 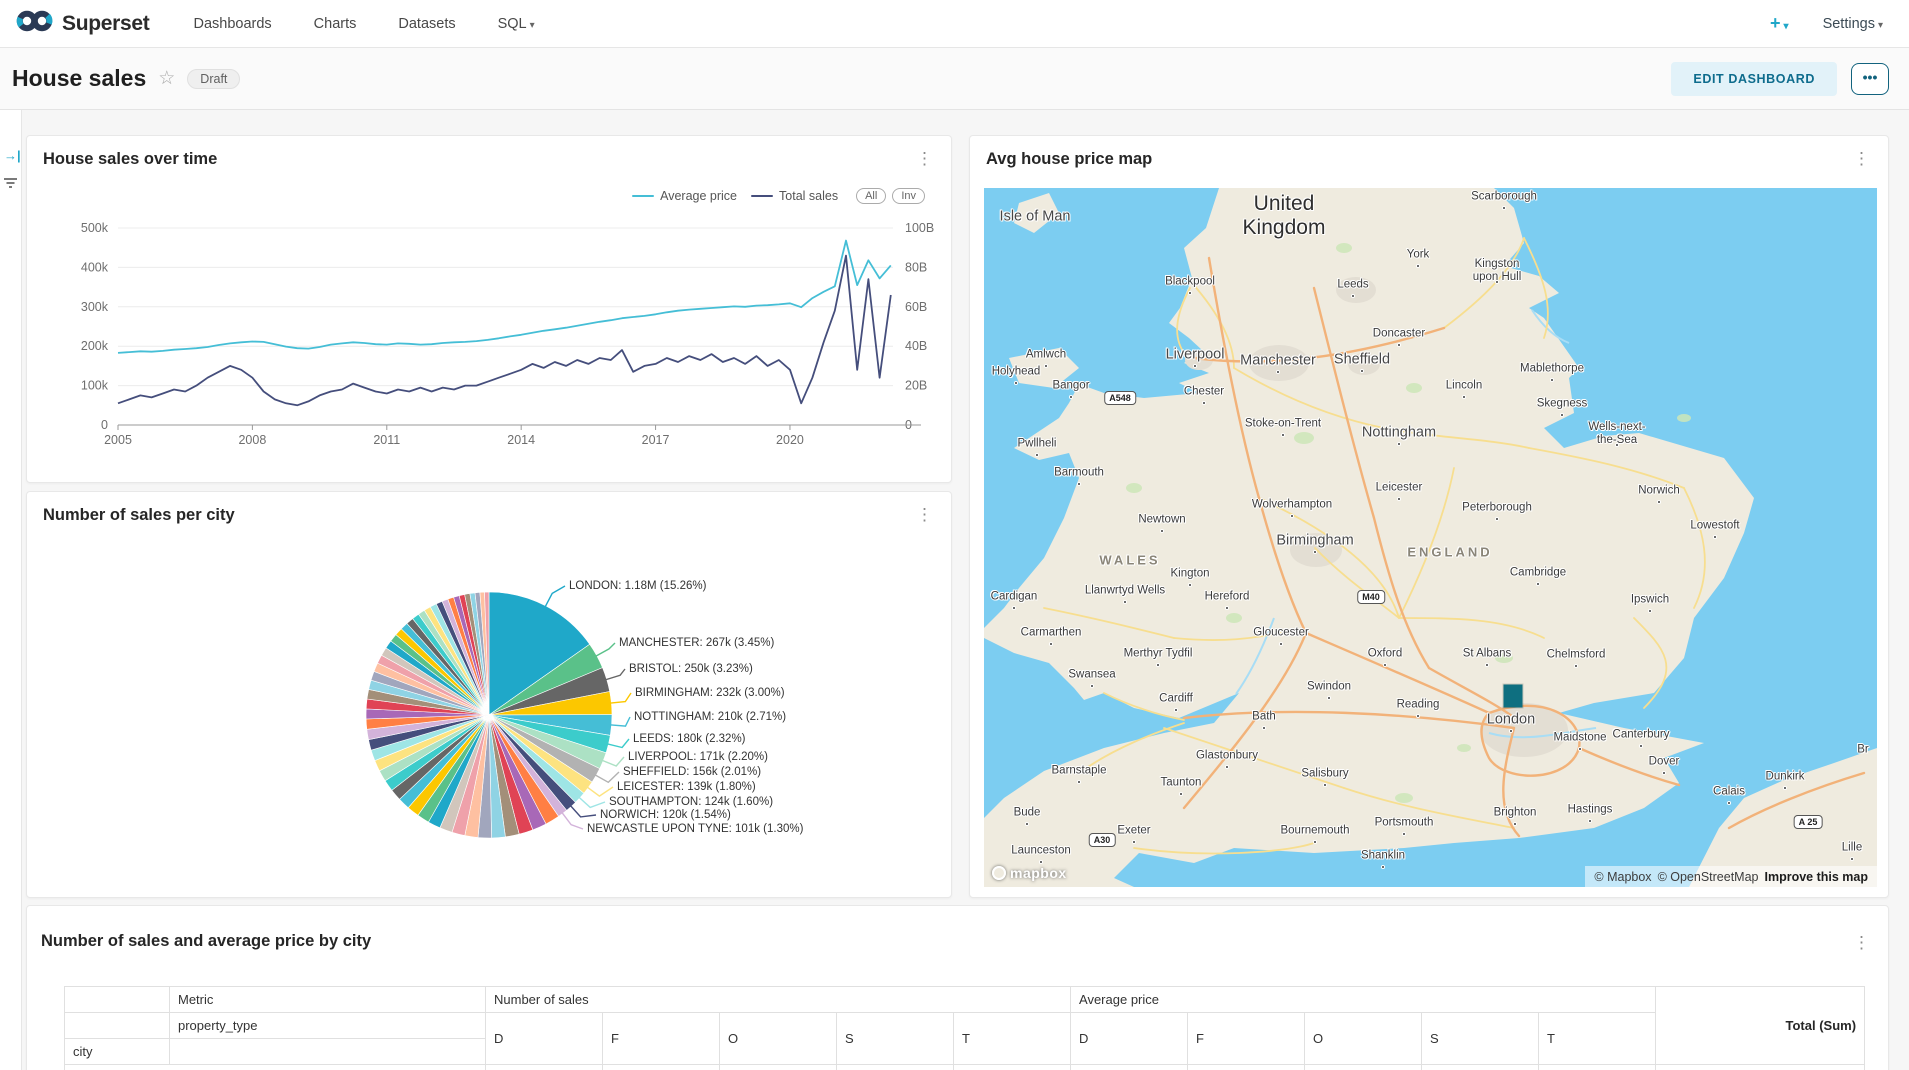 I want to click on nav-sql: SQL ▾, so click(x=516, y=23).